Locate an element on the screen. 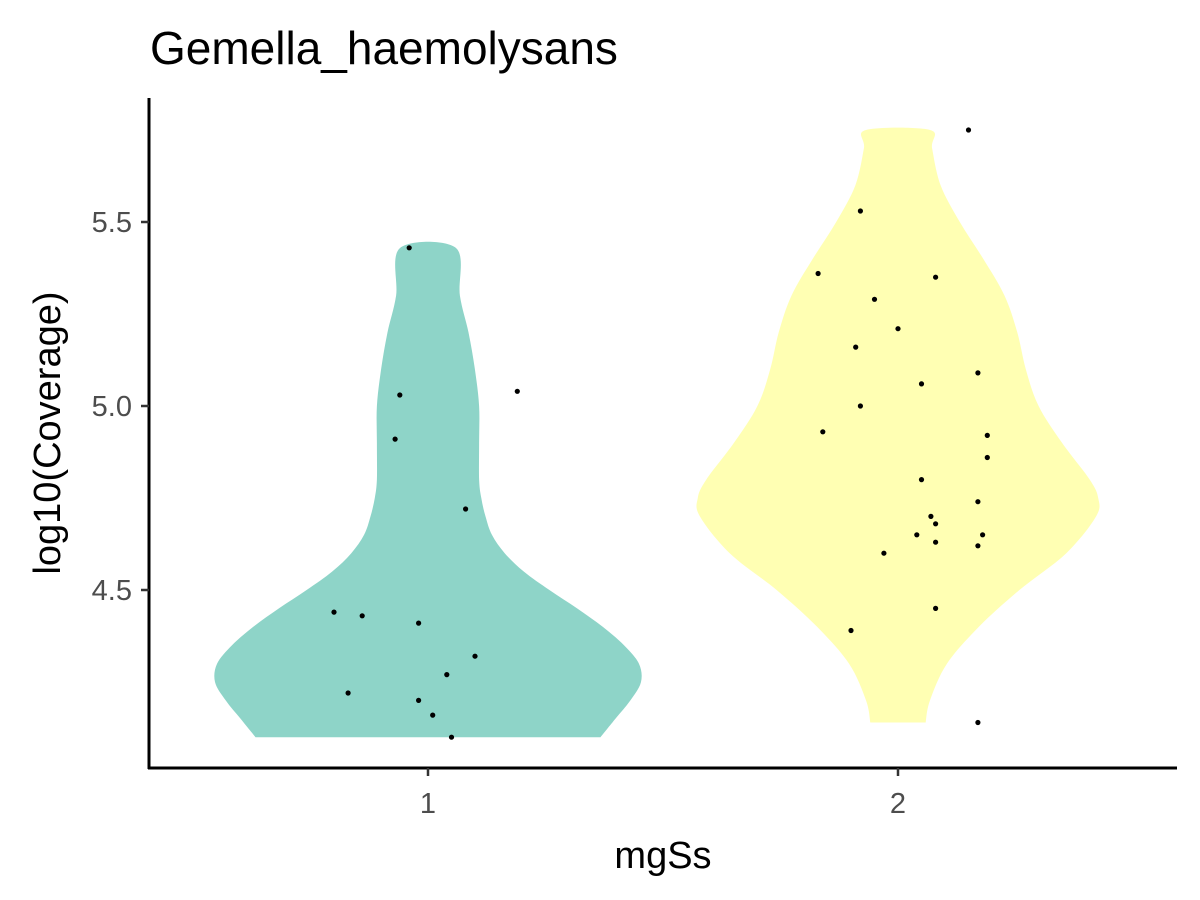 The height and width of the screenshot is (900, 1200). x-axis-title: mgSs is located at coordinates (662, 856).